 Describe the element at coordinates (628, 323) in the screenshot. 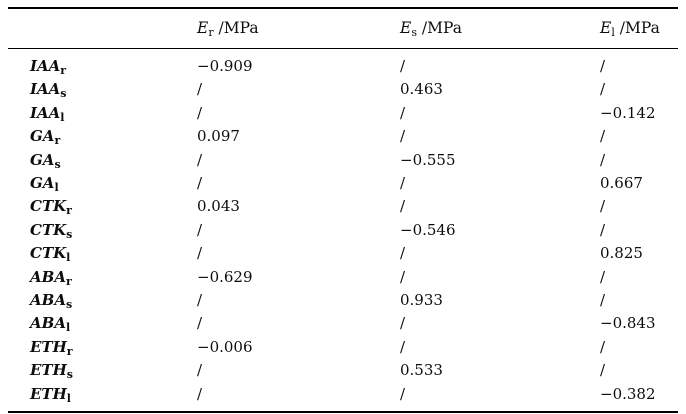

I see `cell-el: −0.843` at that location.